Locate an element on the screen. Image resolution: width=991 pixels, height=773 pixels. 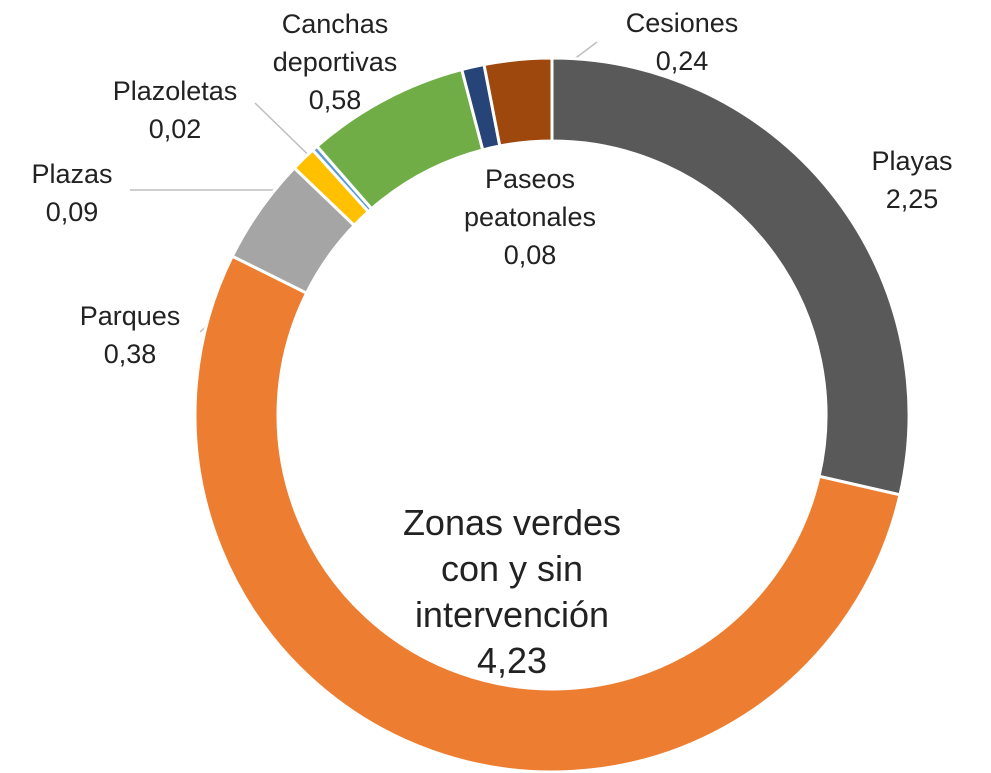
slice-label: Playas 2,25 is located at coordinates (912, 180).